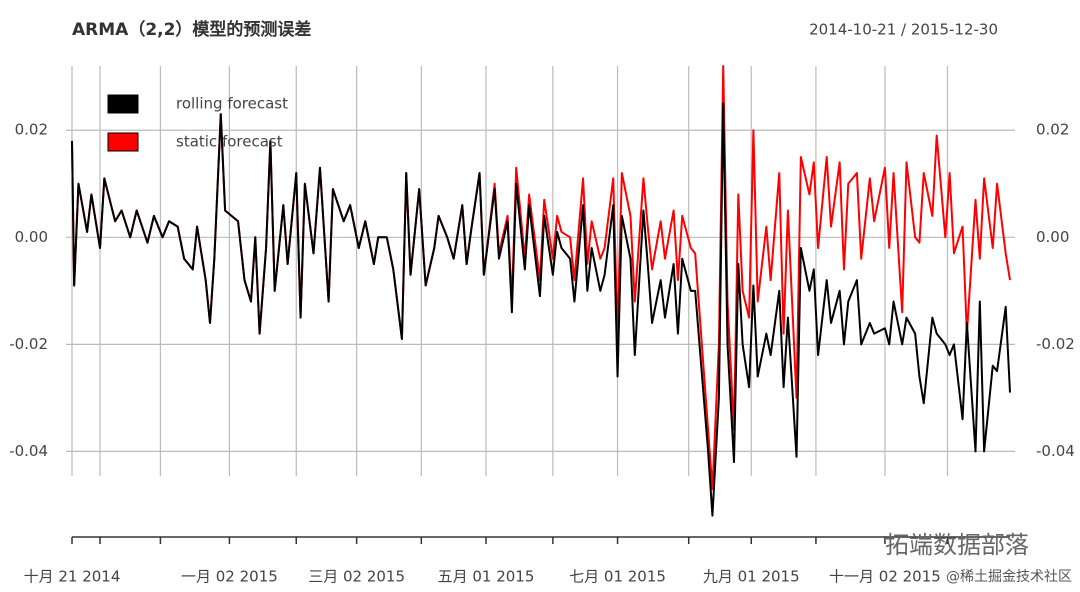  Describe the element at coordinates (31, 130) in the screenshot. I see `y-tick-label: 0.02` at that location.